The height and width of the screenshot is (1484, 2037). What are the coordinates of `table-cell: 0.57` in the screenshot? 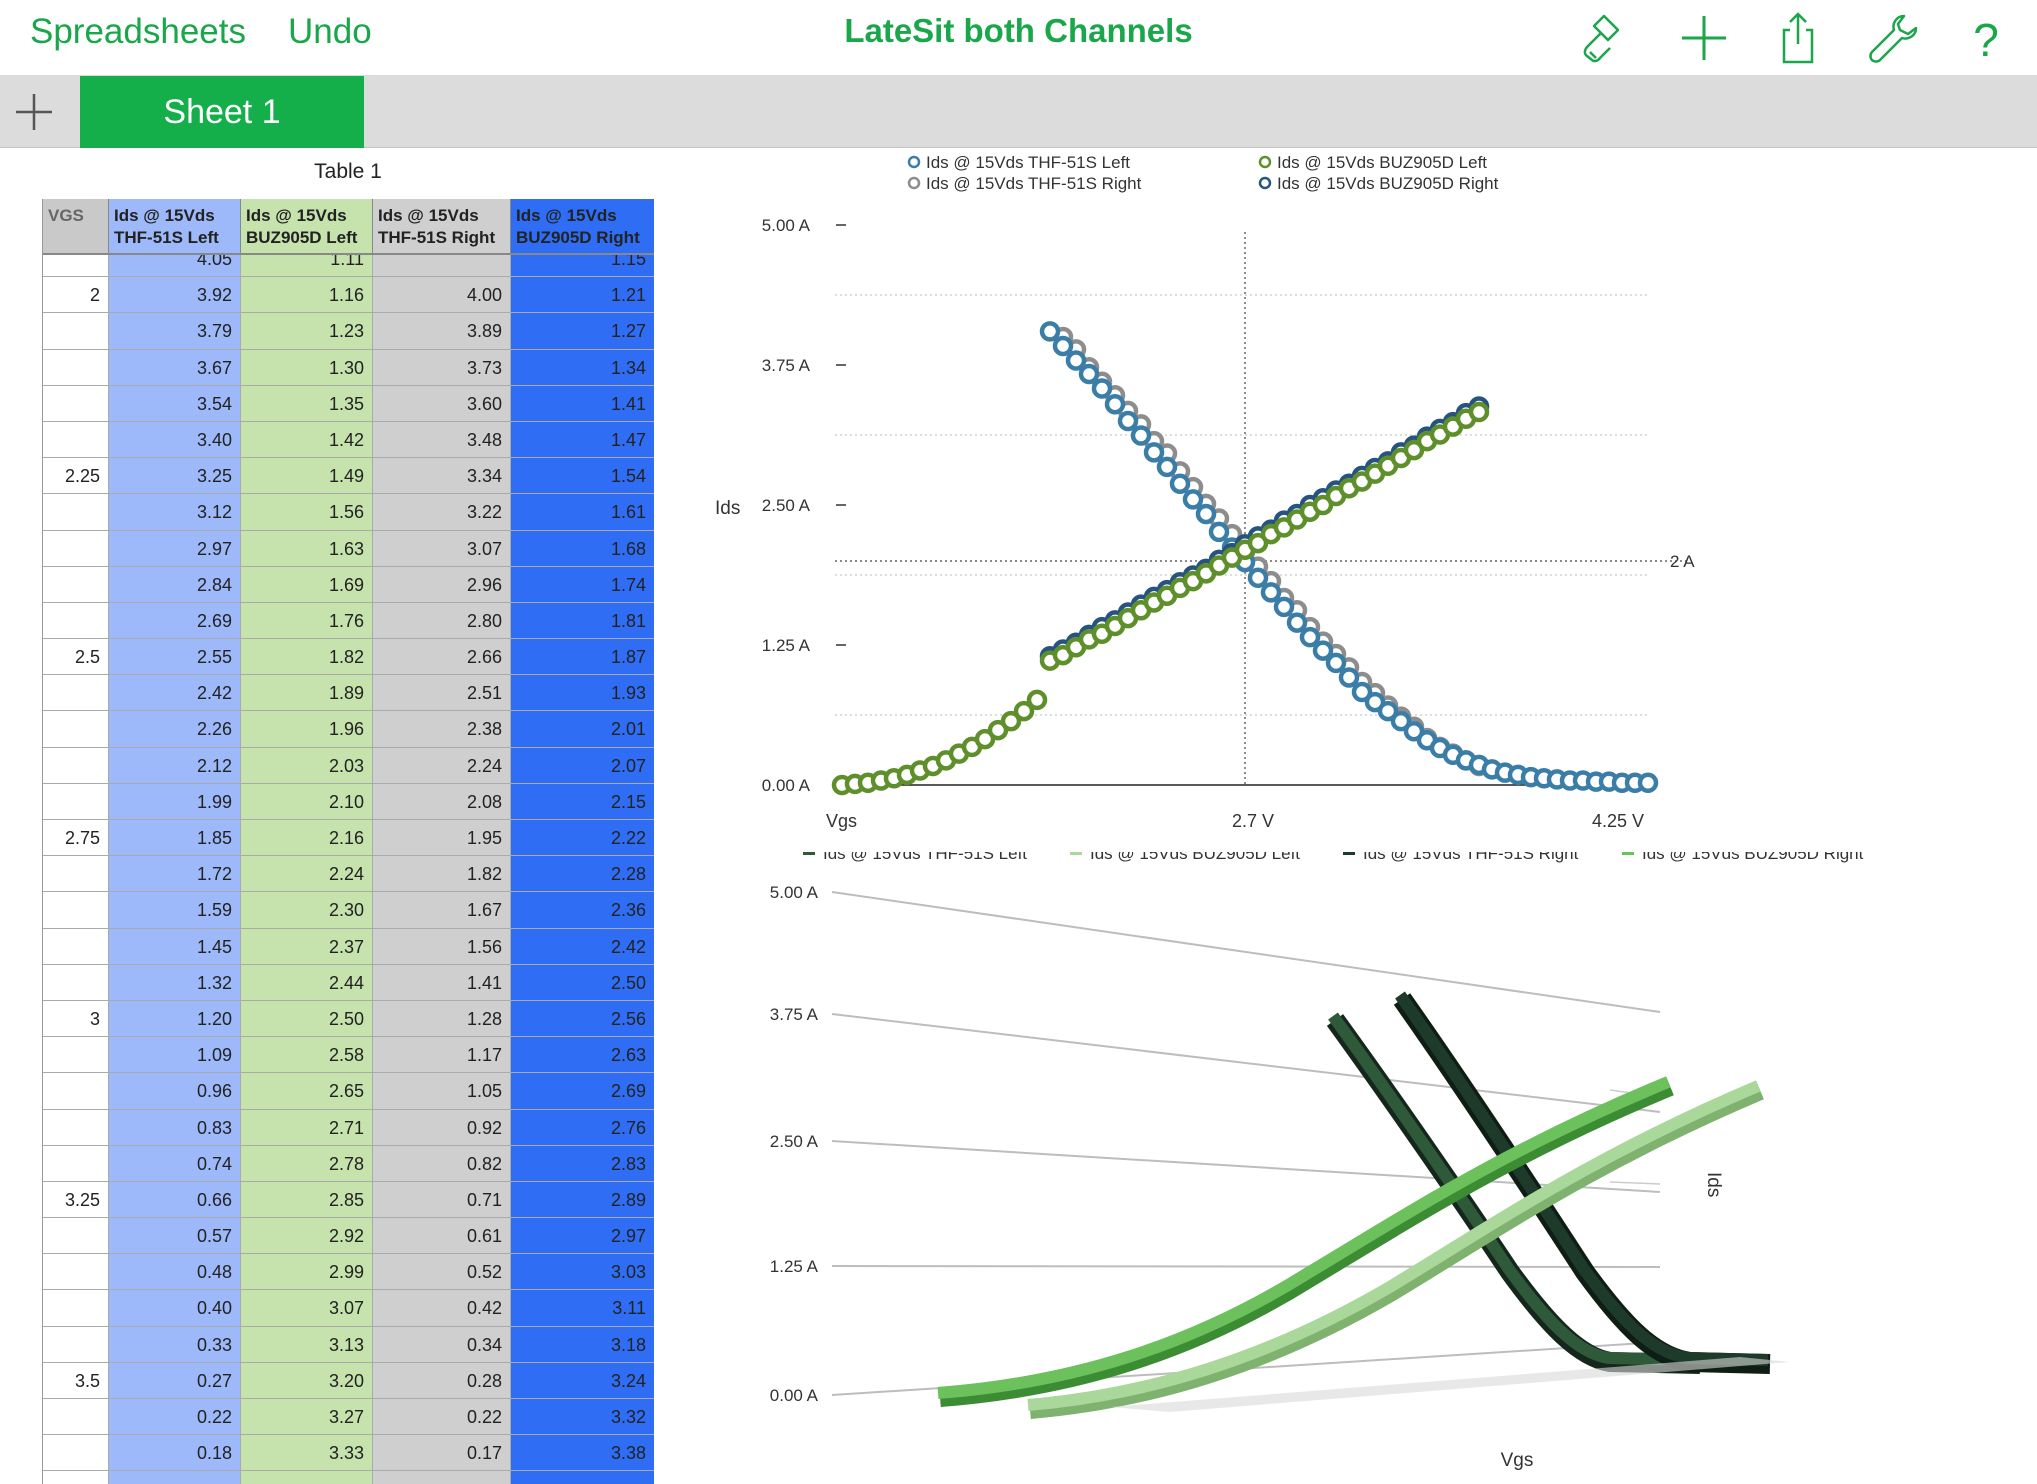 It's located at (175, 1236).